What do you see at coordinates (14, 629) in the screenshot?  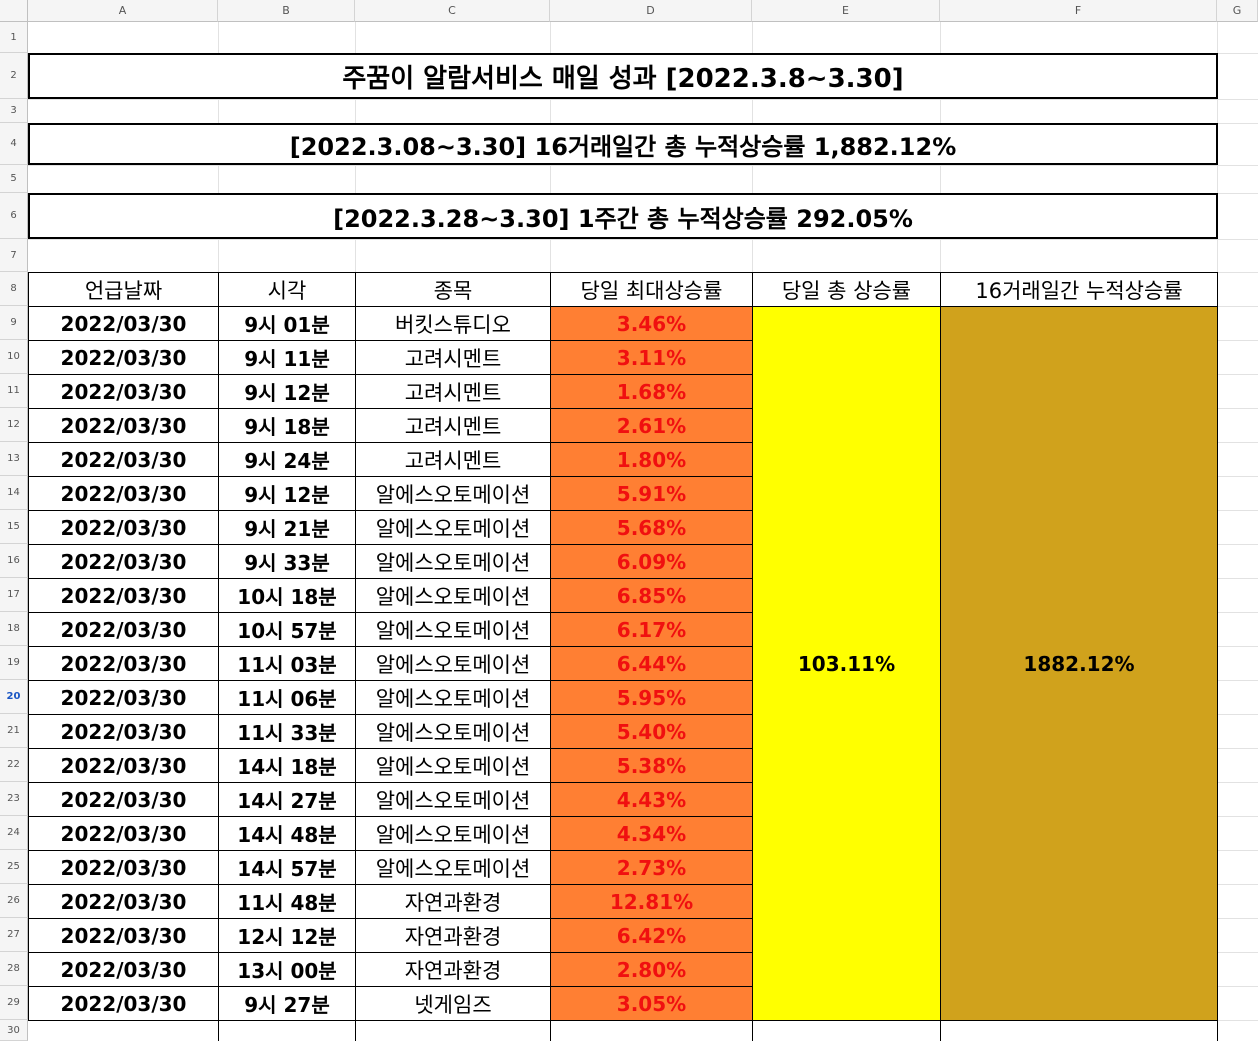 I see `row-header-18: 18` at bounding box center [14, 629].